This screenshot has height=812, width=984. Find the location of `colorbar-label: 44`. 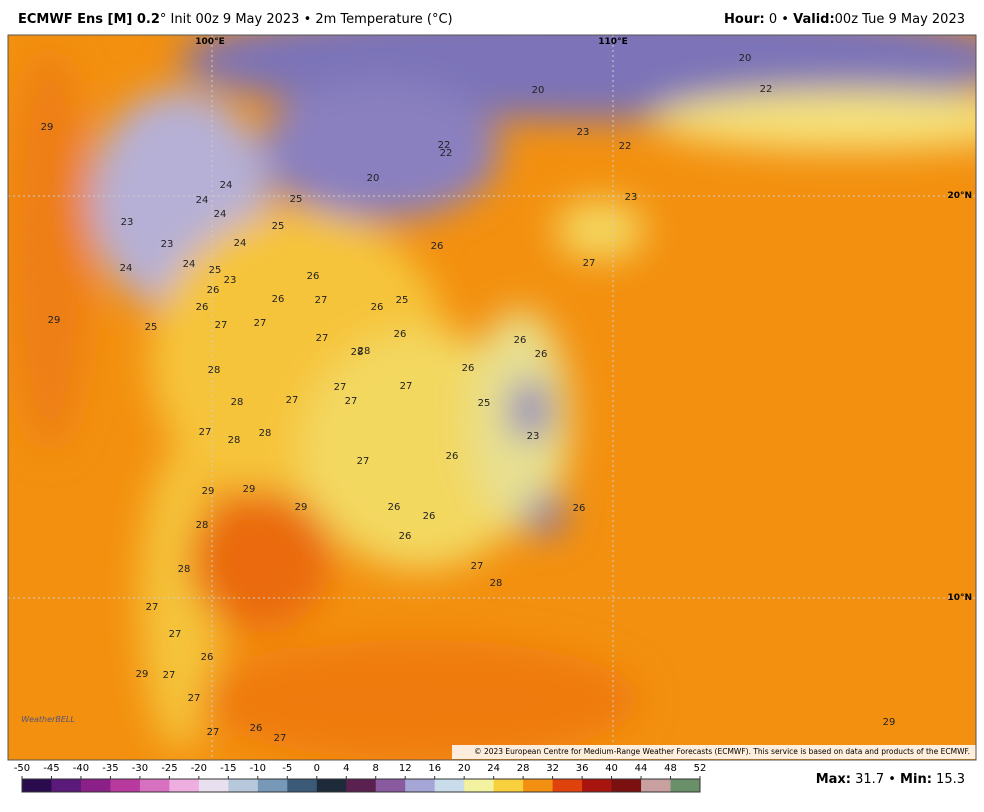

colorbar-label: 44 is located at coordinates (641, 768).